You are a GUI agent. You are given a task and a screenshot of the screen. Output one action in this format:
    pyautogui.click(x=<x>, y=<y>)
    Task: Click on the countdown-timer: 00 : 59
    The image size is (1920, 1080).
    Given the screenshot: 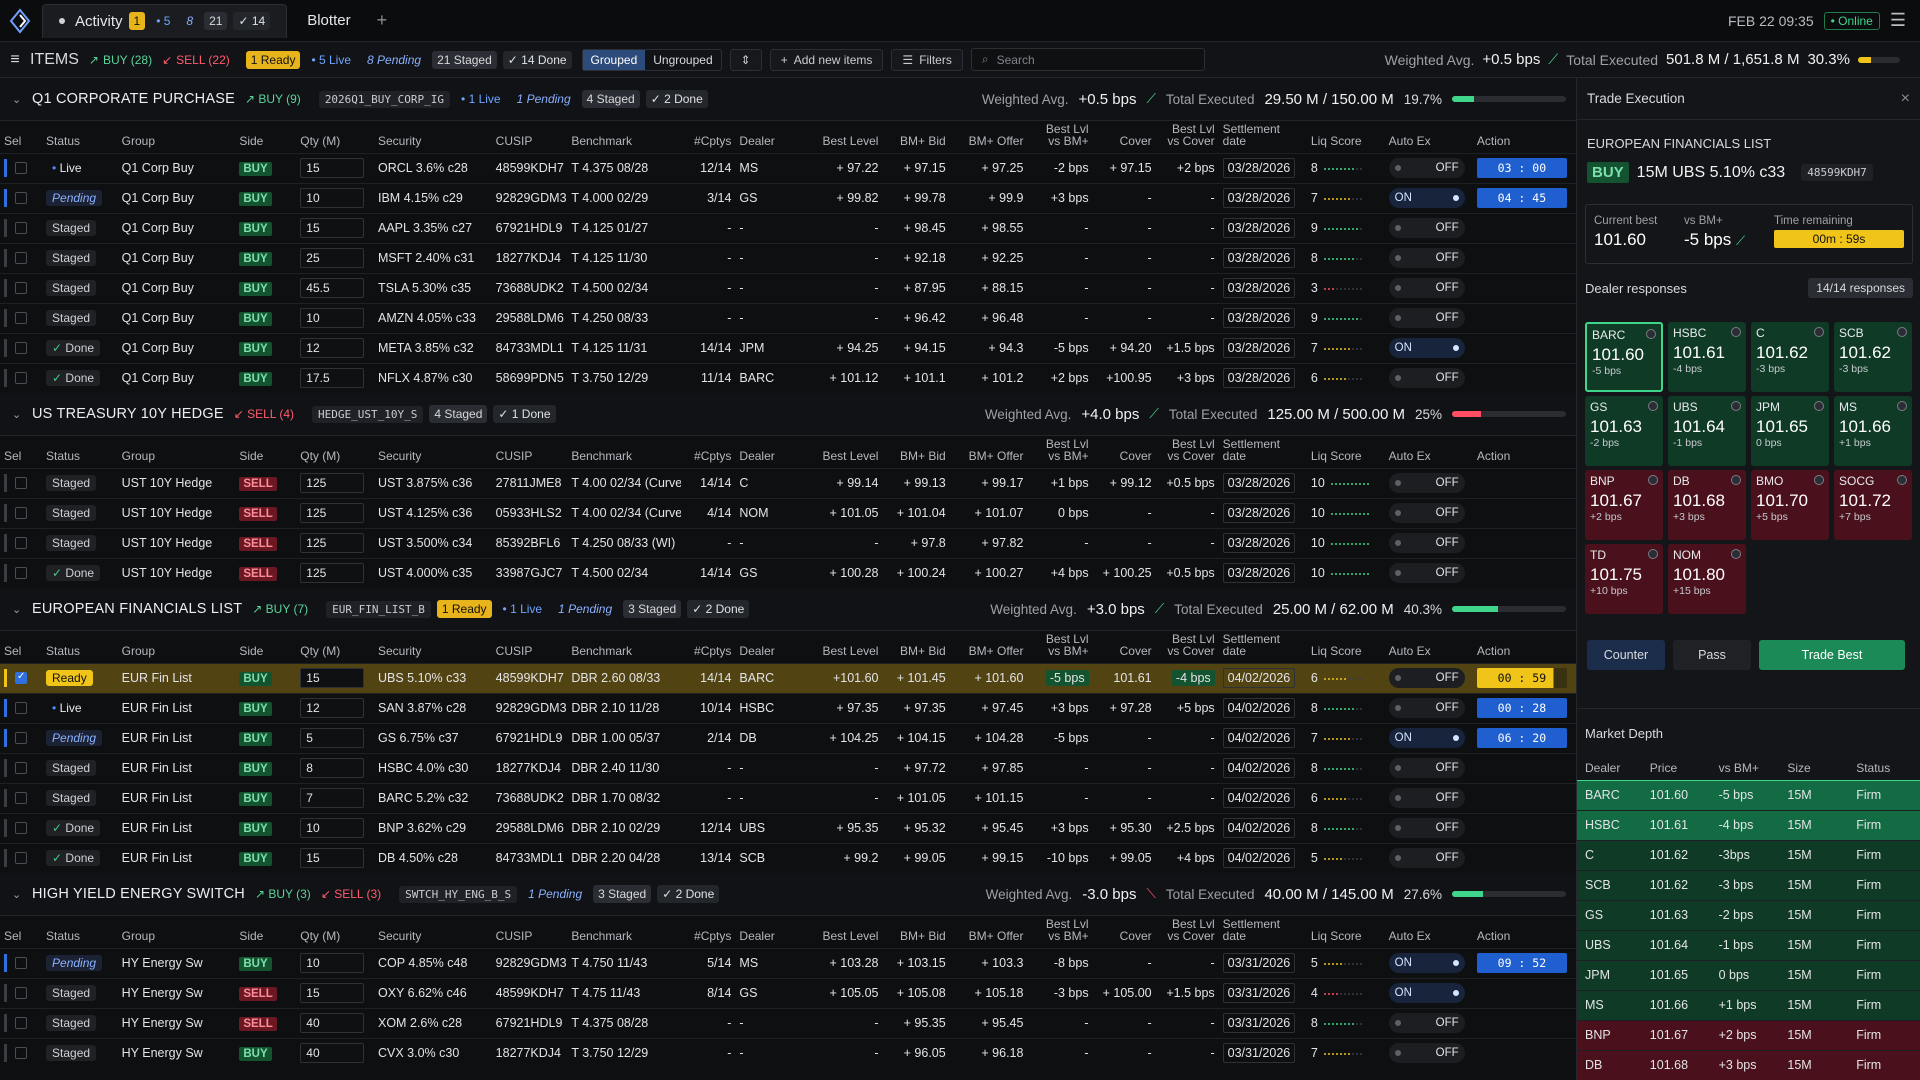 What is the action you would take?
    pyautogui.click(x=1521, y=678)
    